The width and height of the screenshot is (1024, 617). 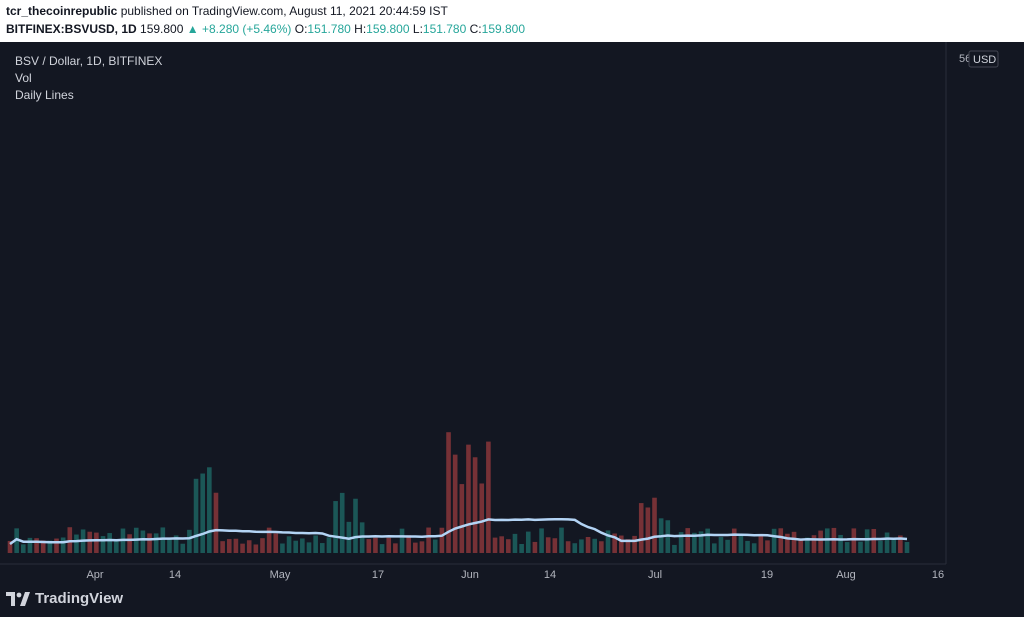 I want to click on time-tick-label: 17, so click(x=378, y=575).